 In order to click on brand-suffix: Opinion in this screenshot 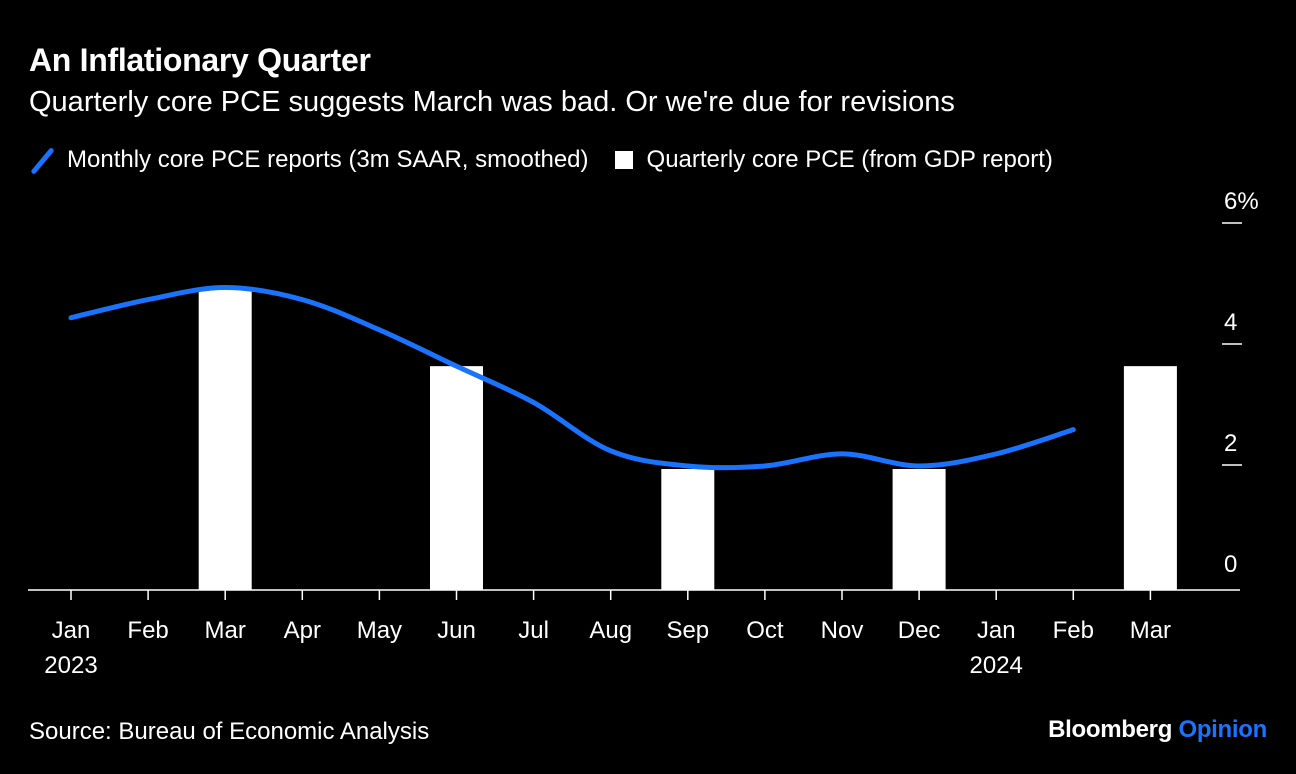, I will do `click(1222, 729)`.